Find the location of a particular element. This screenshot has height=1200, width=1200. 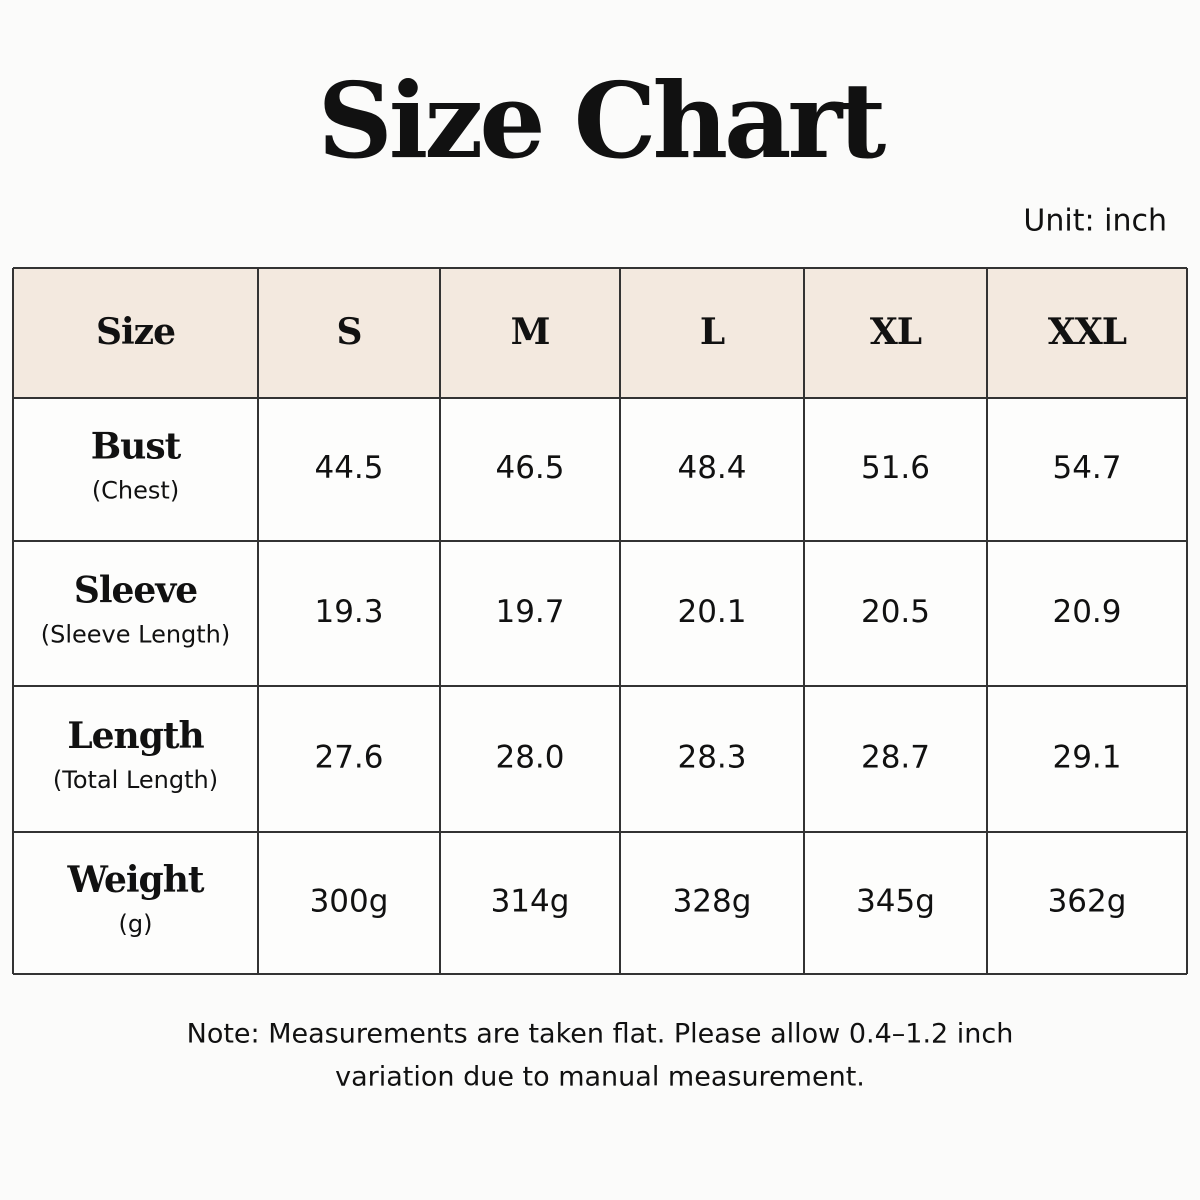

header-cell: S is located at coordinates (349, 332).